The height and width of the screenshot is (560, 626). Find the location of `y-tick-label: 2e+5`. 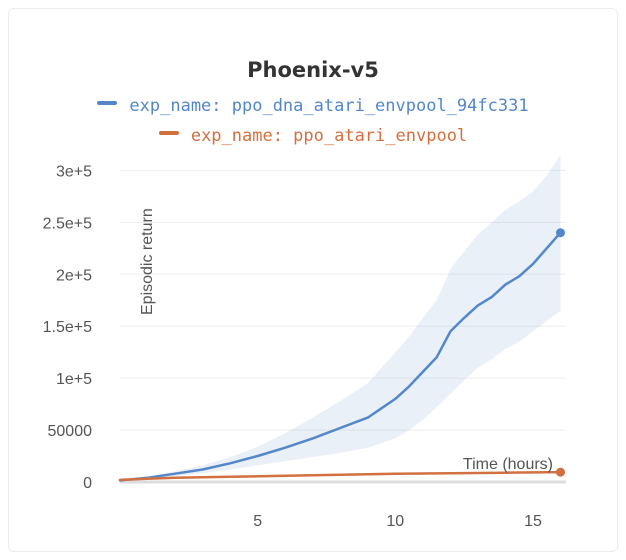

y-tick-label: 2e+5 is located at coordinates (74, 275).